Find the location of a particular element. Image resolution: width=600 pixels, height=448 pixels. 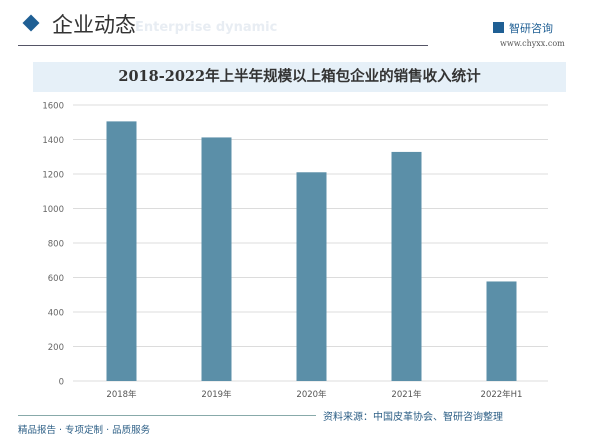

footer-divider is located at coordinates (167, 415).